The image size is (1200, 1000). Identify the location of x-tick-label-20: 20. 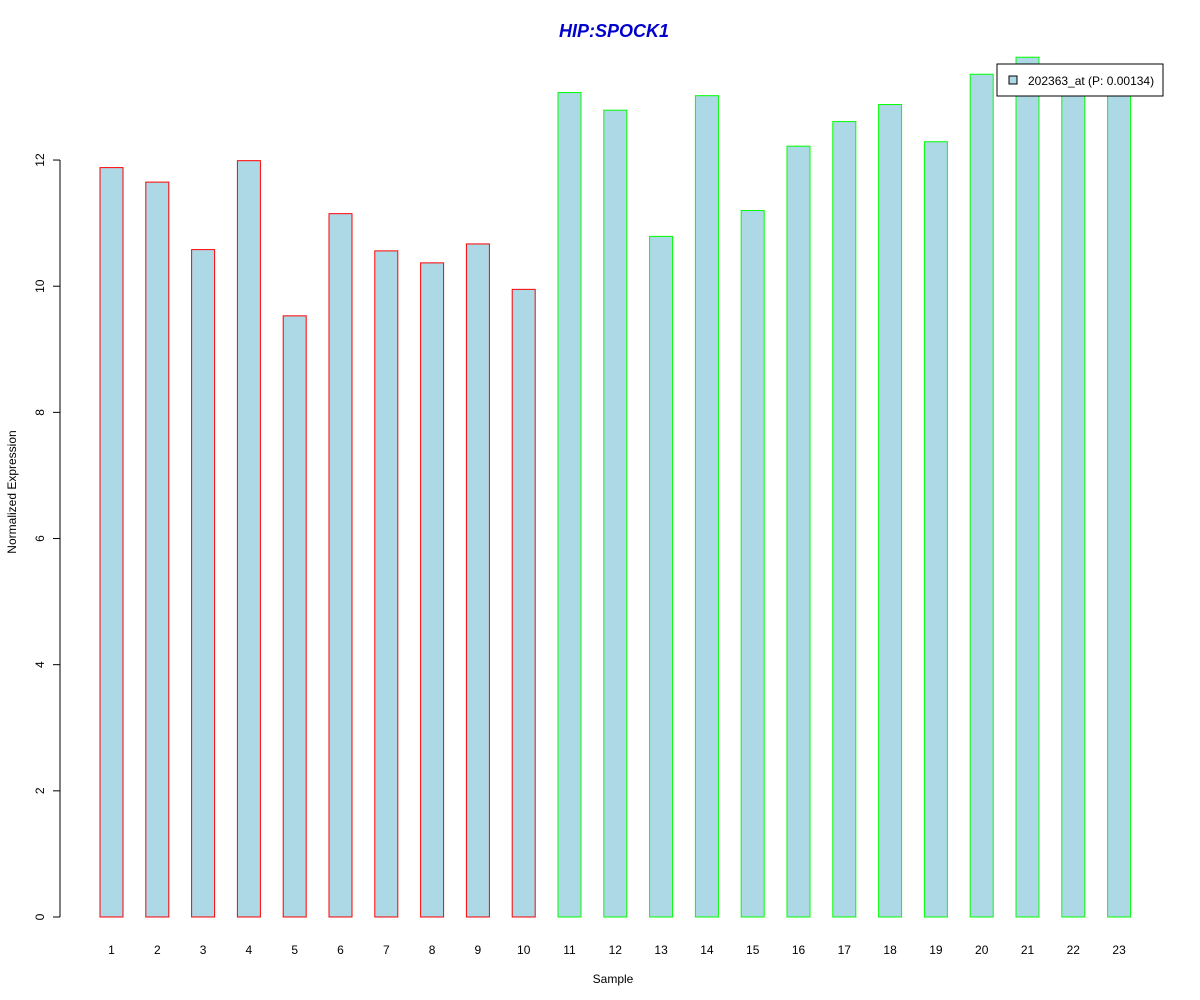
(982, 950).